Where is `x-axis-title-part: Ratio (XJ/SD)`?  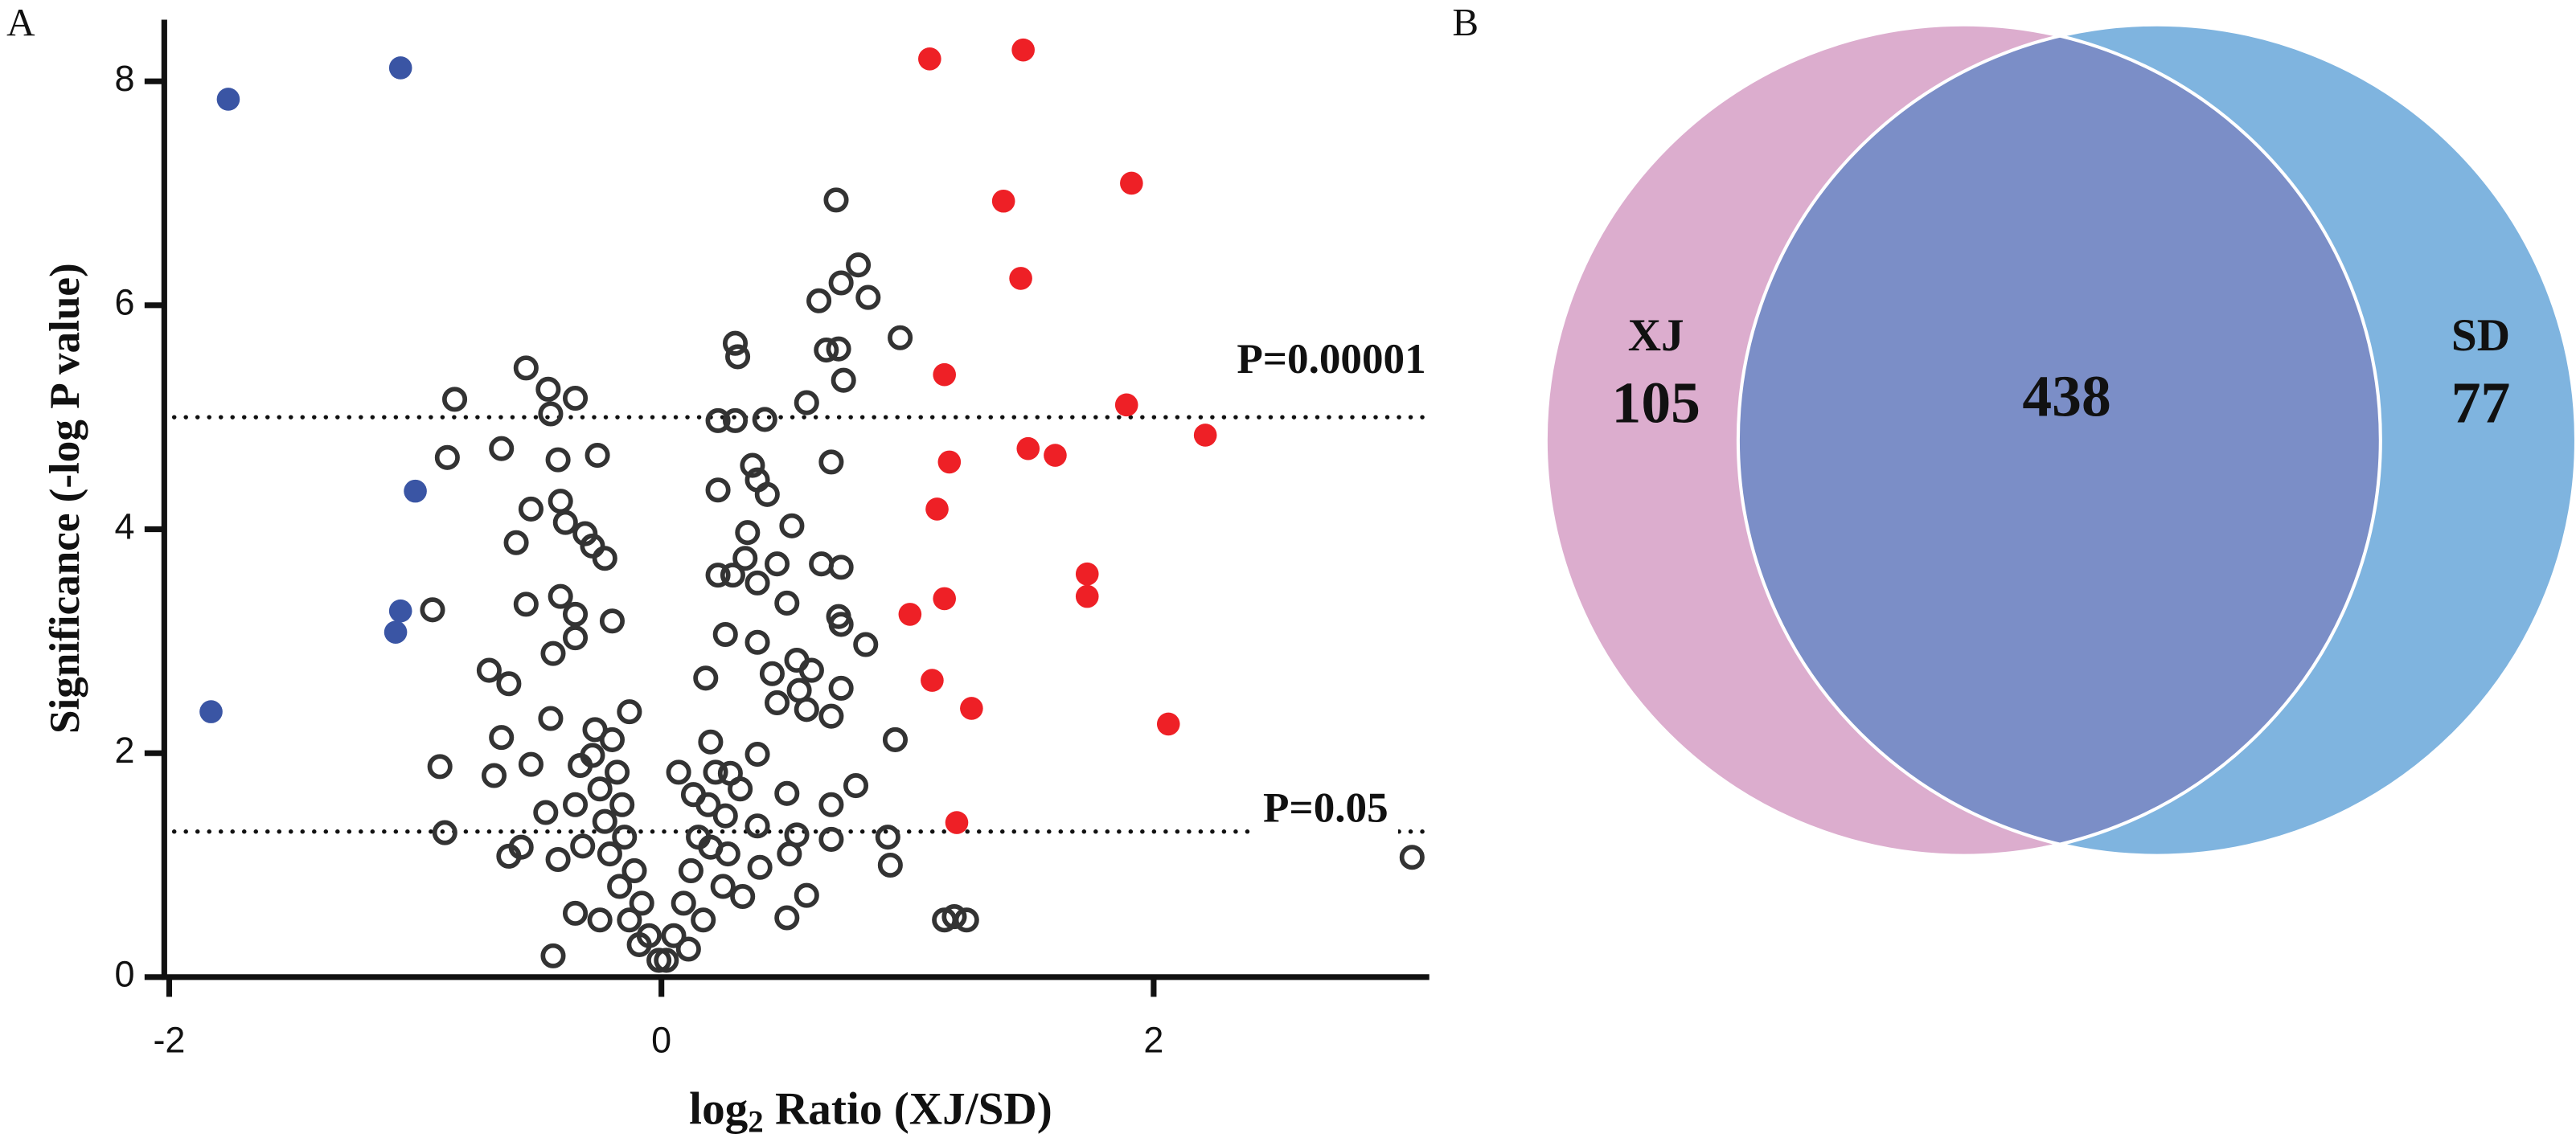
x-axis-title-part: Ratio (XJ/SD) is located at coordinates (908, 1109).